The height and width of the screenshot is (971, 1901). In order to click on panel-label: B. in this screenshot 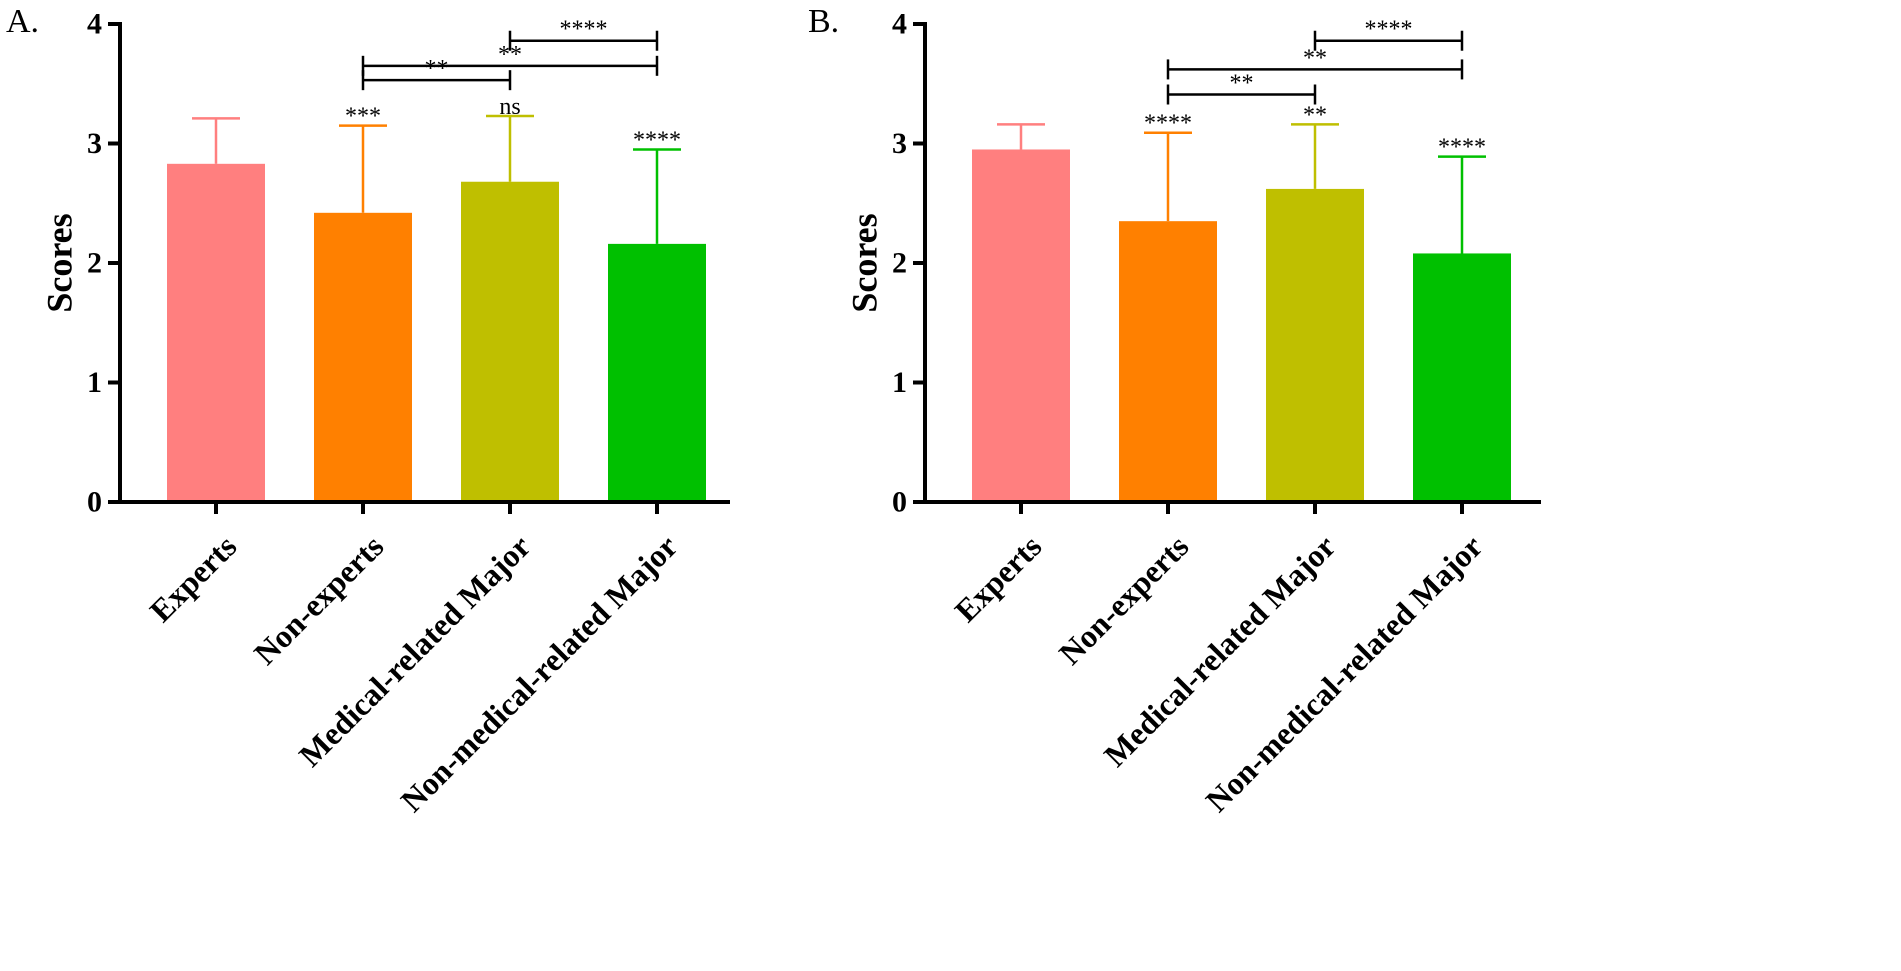, I will do `click(823, 21)`.